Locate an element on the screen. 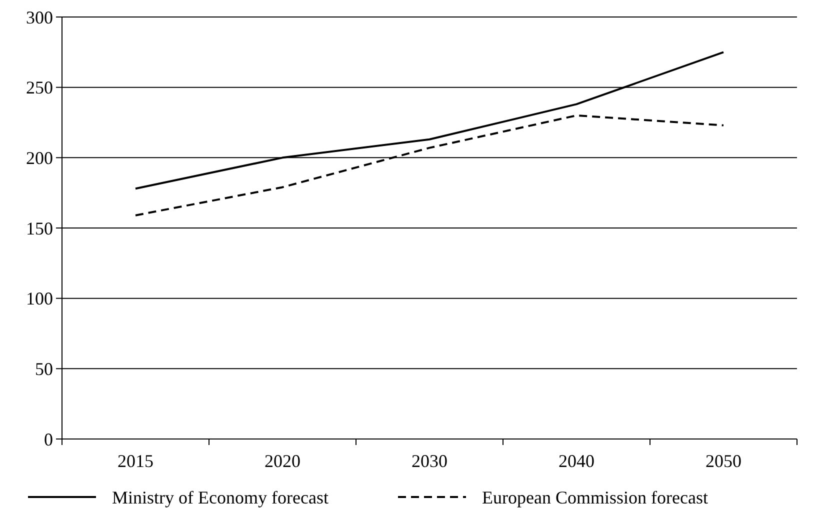 Image resolution: width=819 pixels, height=519 pixels. y-tick-label: 200 is located at coordinates (39, 158).